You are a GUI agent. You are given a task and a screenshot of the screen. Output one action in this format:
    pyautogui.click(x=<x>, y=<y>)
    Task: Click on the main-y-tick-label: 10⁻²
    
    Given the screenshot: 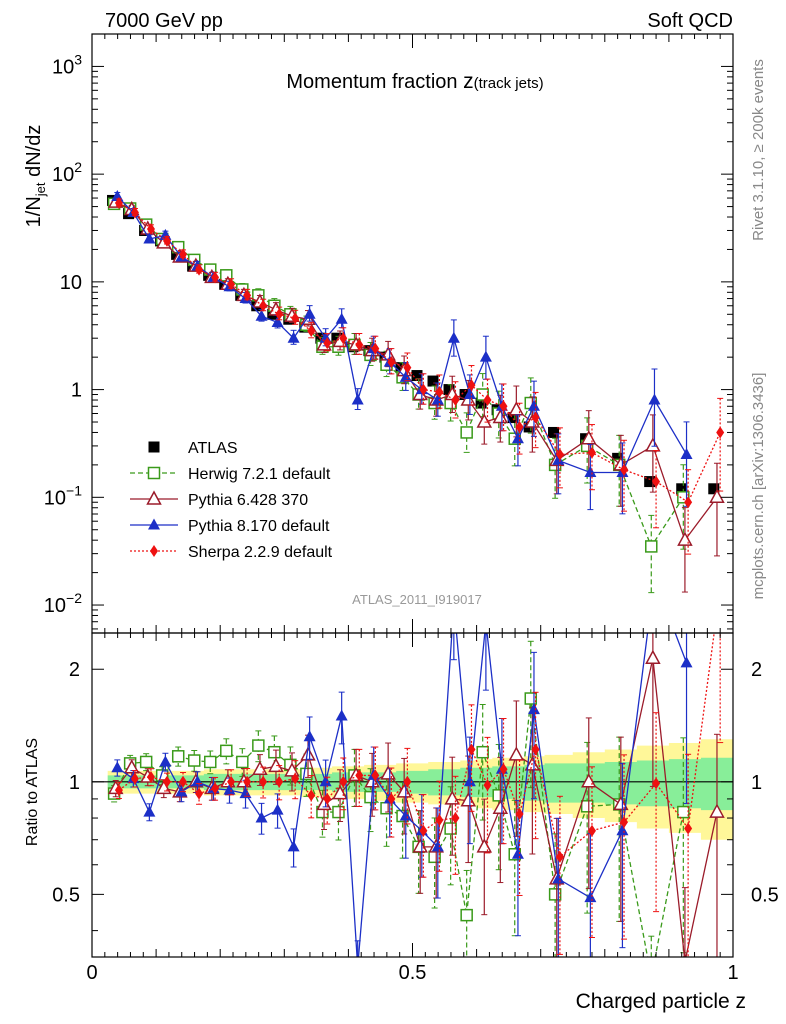 What is the action you would take?
    pyautogui.click(x=63, y=603)
    